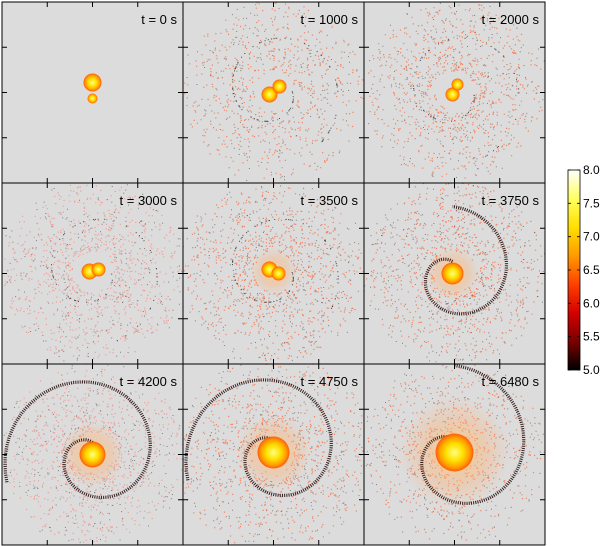 The image size is (600, 546). Describe the element at coordinates (591, 203) in the screenshot. I see `colorbar-tick-label: 7.5` at that location.